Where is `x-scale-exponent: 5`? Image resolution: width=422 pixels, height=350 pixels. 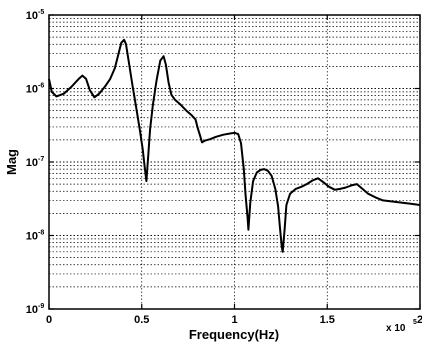 x-scale-exponent: 5 is located at coordinates (415, 322).